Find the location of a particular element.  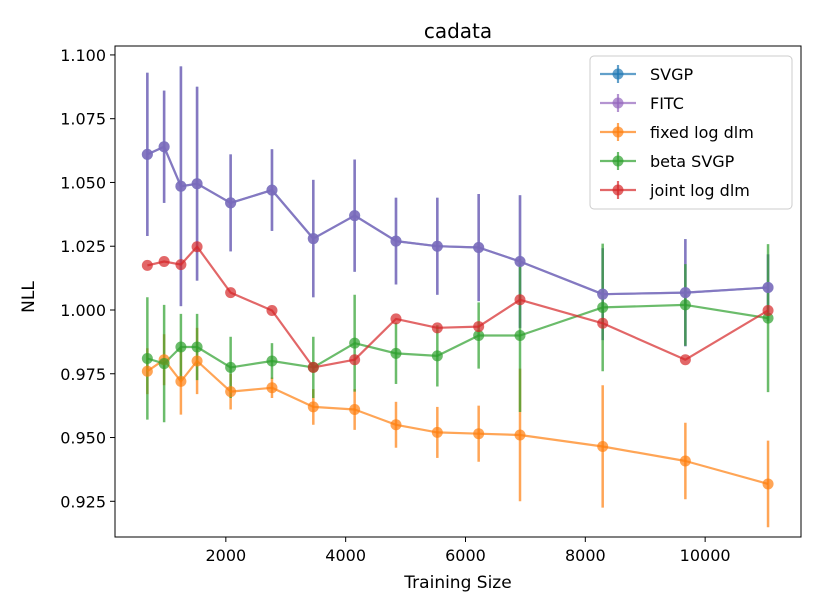

x-axis-label: Training Size is located at coordinates (457, 583).